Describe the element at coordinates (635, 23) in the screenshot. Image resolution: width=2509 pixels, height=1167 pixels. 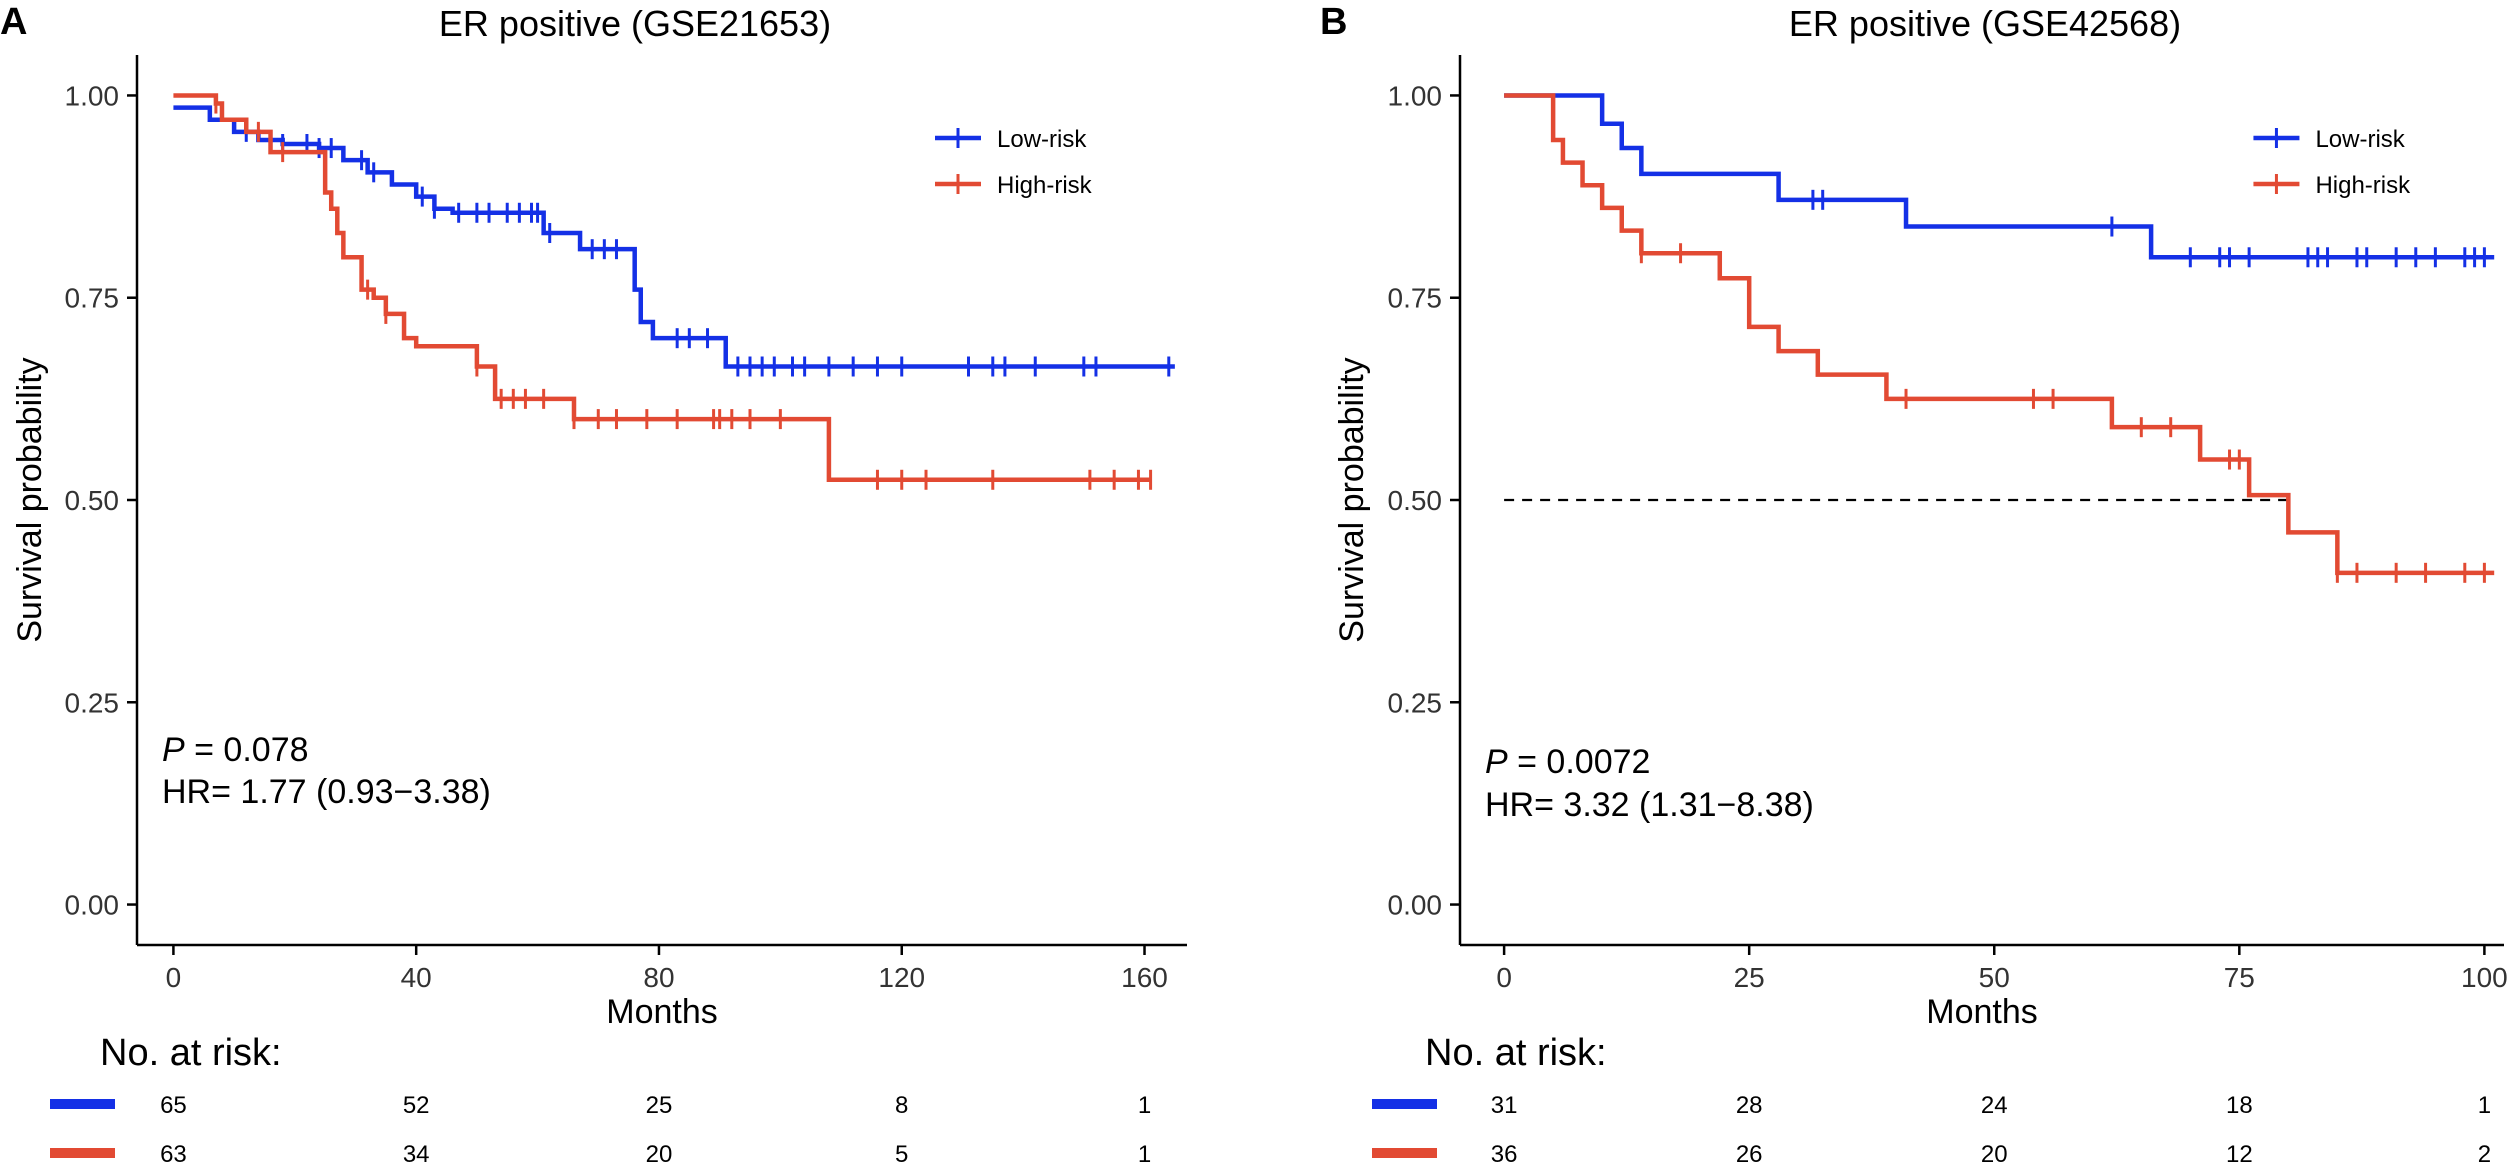
I see `chart-title: ER positive (GSE21653)` at that location.